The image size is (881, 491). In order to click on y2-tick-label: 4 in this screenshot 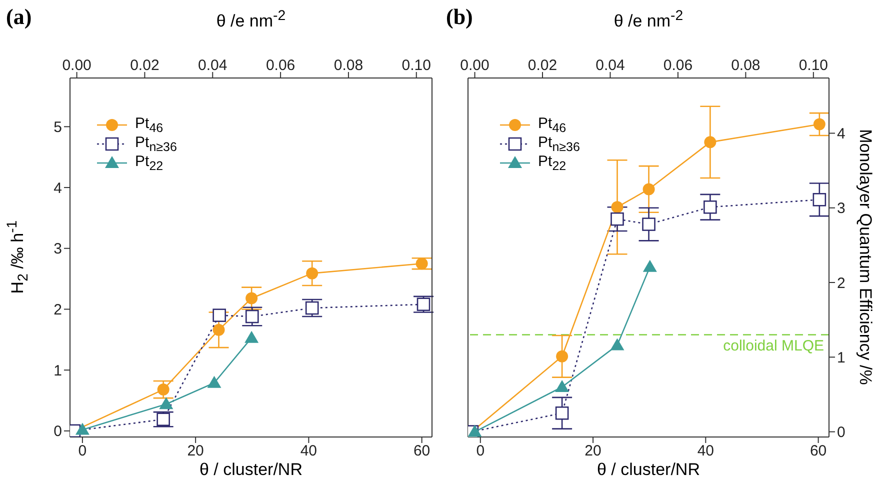, I will do `click(841, 134)`.